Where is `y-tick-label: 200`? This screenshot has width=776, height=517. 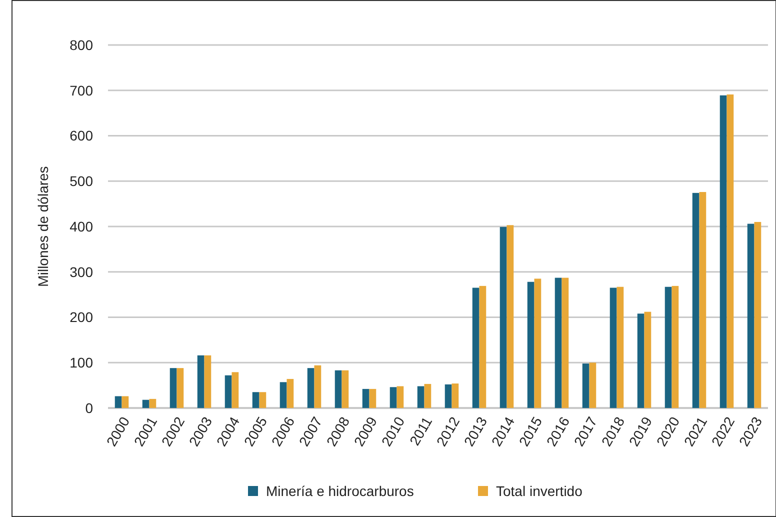
y-tick-label: 200 is located at coordinates (82, 317).